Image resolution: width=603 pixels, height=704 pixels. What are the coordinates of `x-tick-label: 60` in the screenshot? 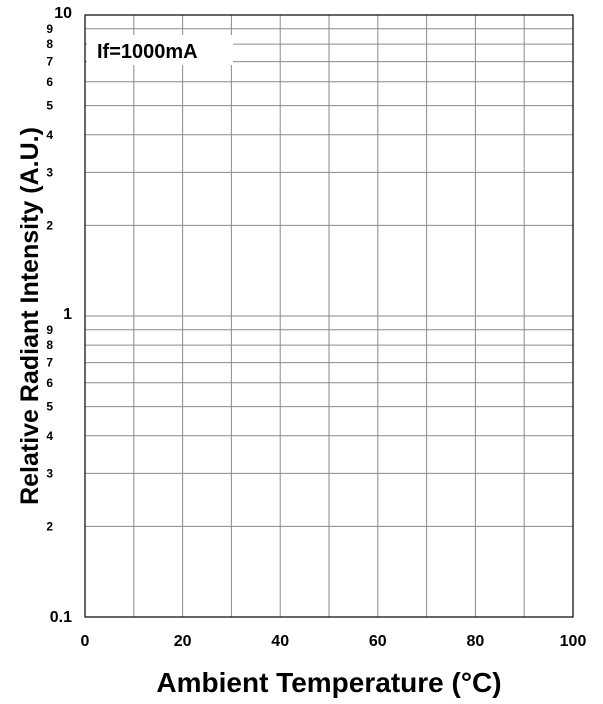 It's located at (378, 641).